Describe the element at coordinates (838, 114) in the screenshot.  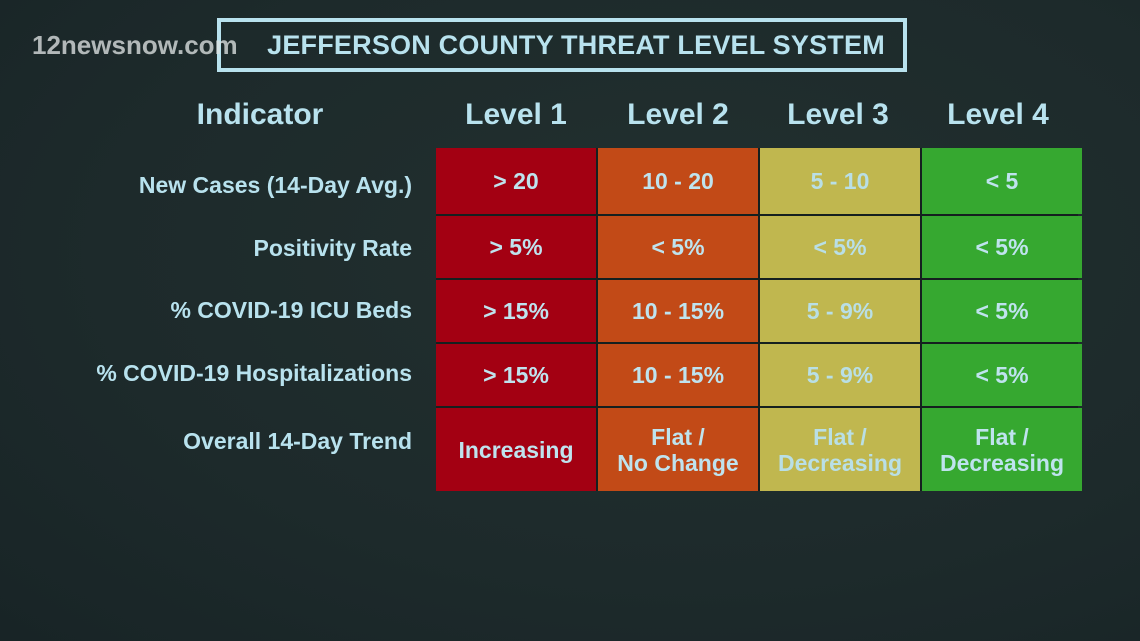
I see `header-level-3: Level 3` at that location.